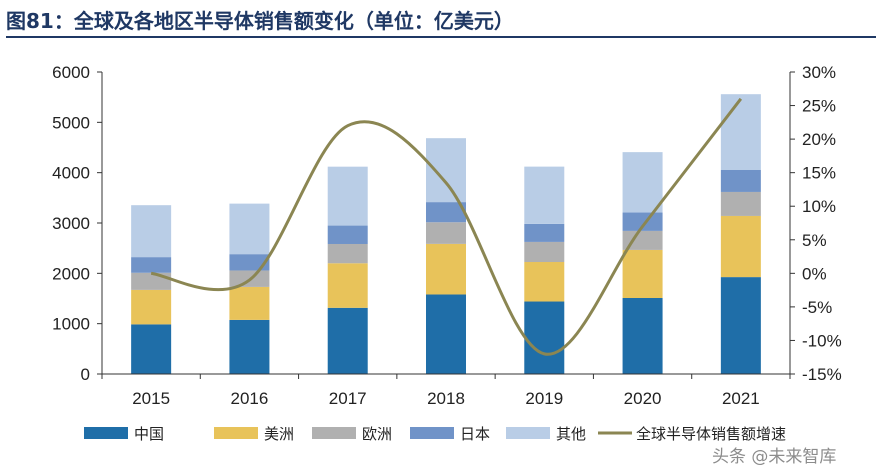 Image resolution: width=891 pixels, height=472 pixels. Describe the element at coordinates (71, 273) in the screenshot. I see `y-tick-label: 2000` at that location.